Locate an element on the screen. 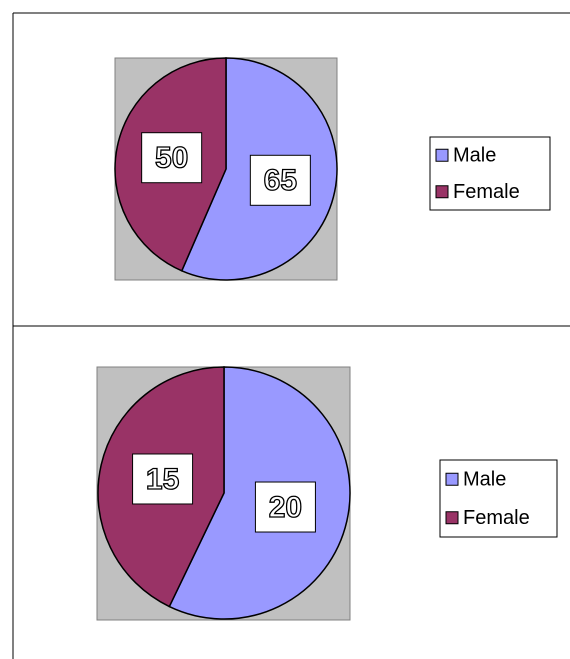 The width and height of the screenshot is (570, 659). data-label: 65 is located at coordinates (280, 180).